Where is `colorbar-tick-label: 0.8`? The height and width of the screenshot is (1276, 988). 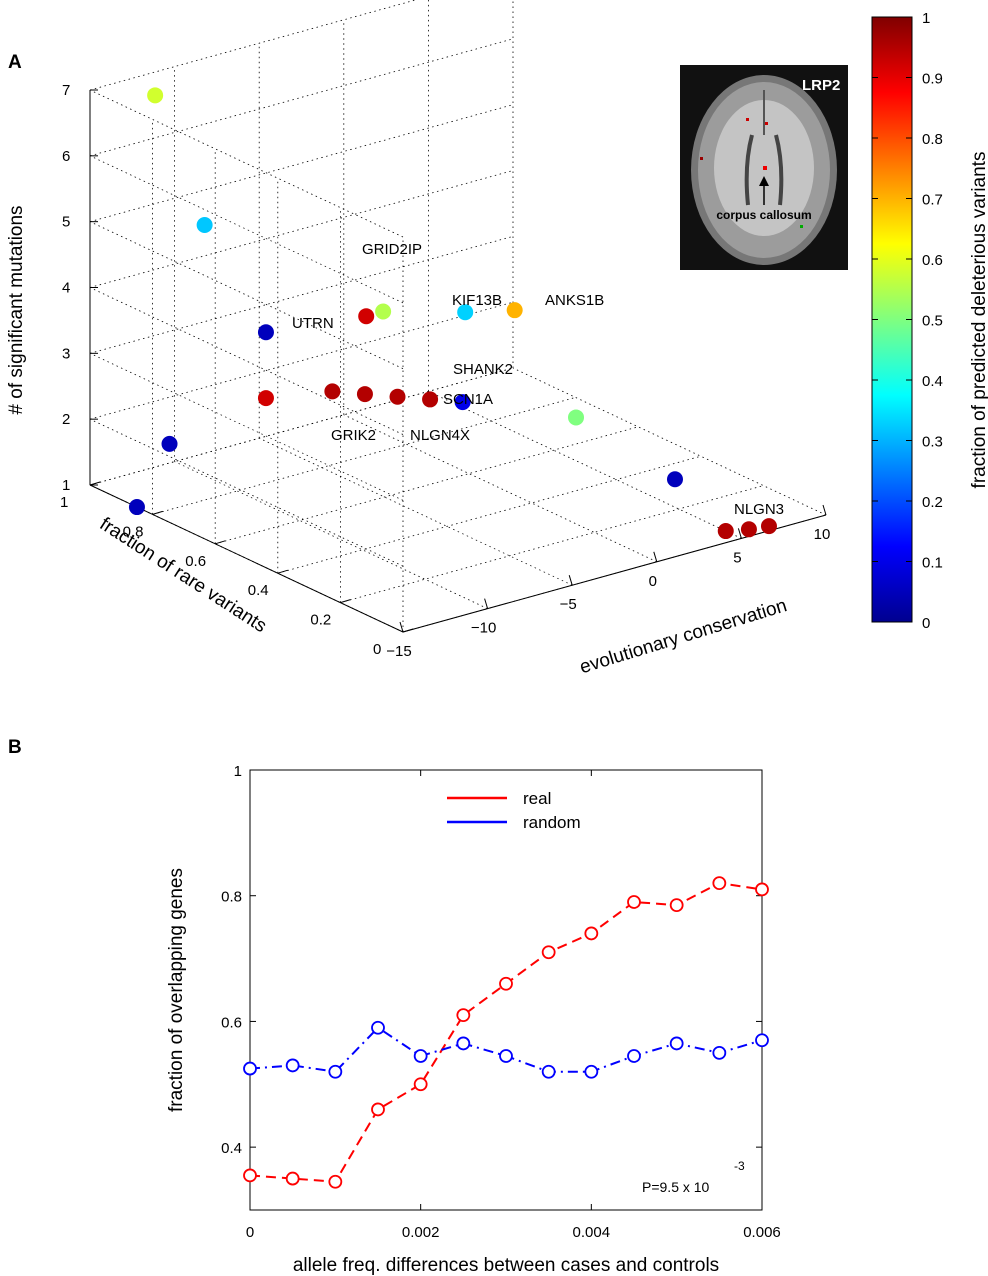
colorbar-tick-label: 0.8 is located at coordinates (932, 139).